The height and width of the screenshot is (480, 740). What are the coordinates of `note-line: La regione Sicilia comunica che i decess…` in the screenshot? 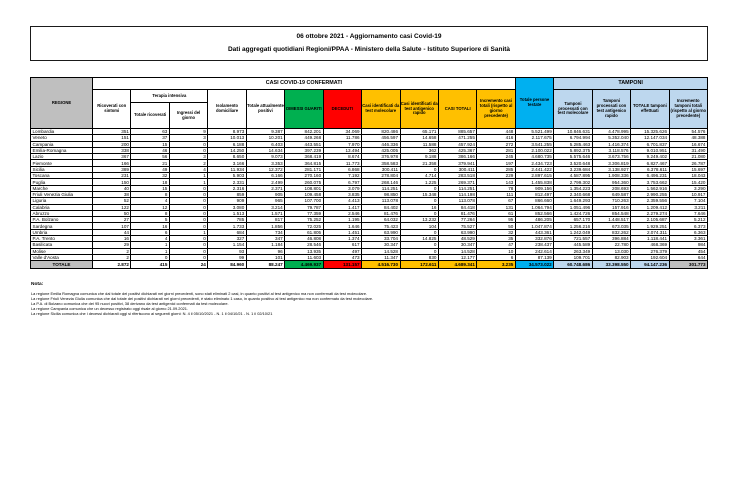 It's located at (152, 313).